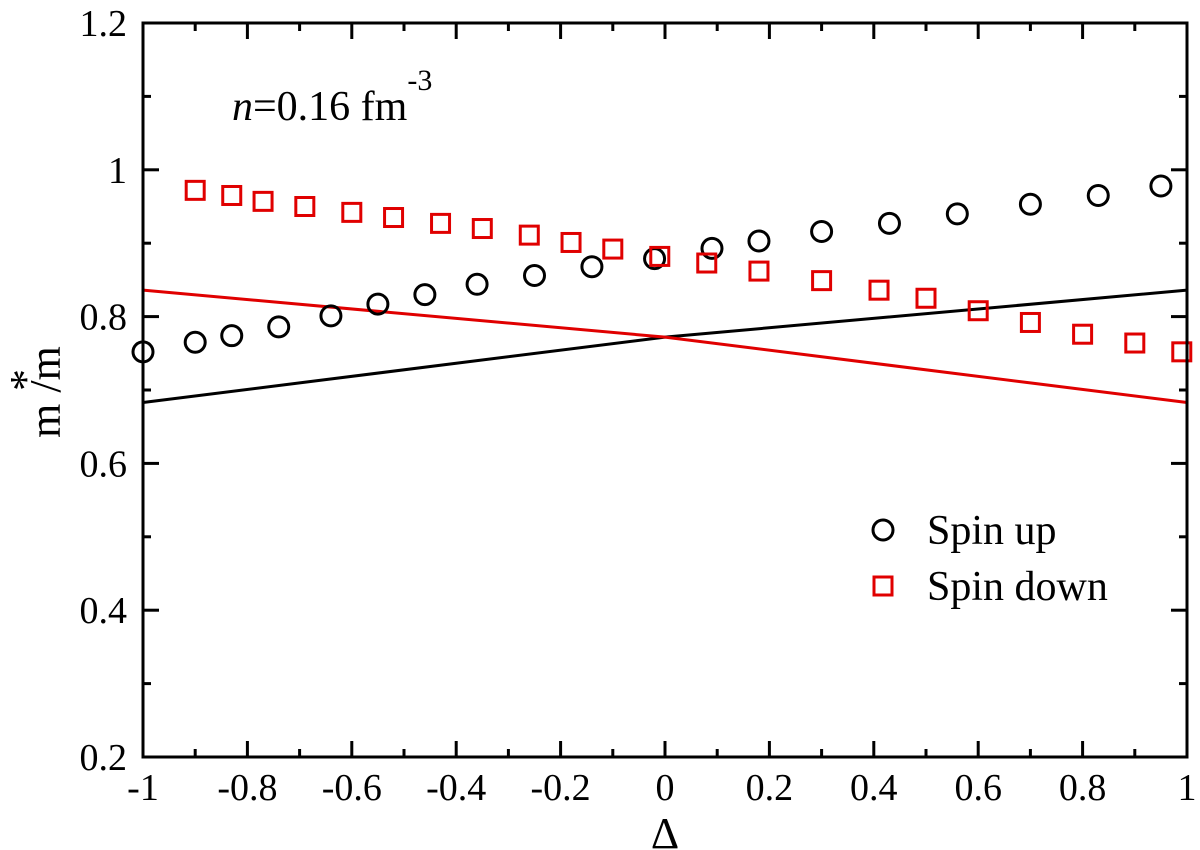  I want to click on annotation-exponent: -3, so click(419, 80).